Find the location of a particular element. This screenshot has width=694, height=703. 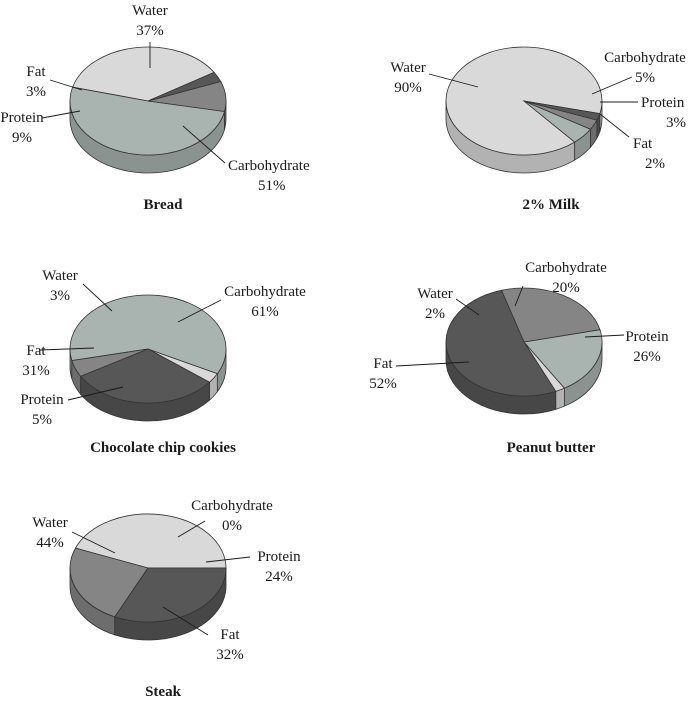

slice-label-chocolate-chip-cookies-protein: Protein is located at coordinates (42, 400).